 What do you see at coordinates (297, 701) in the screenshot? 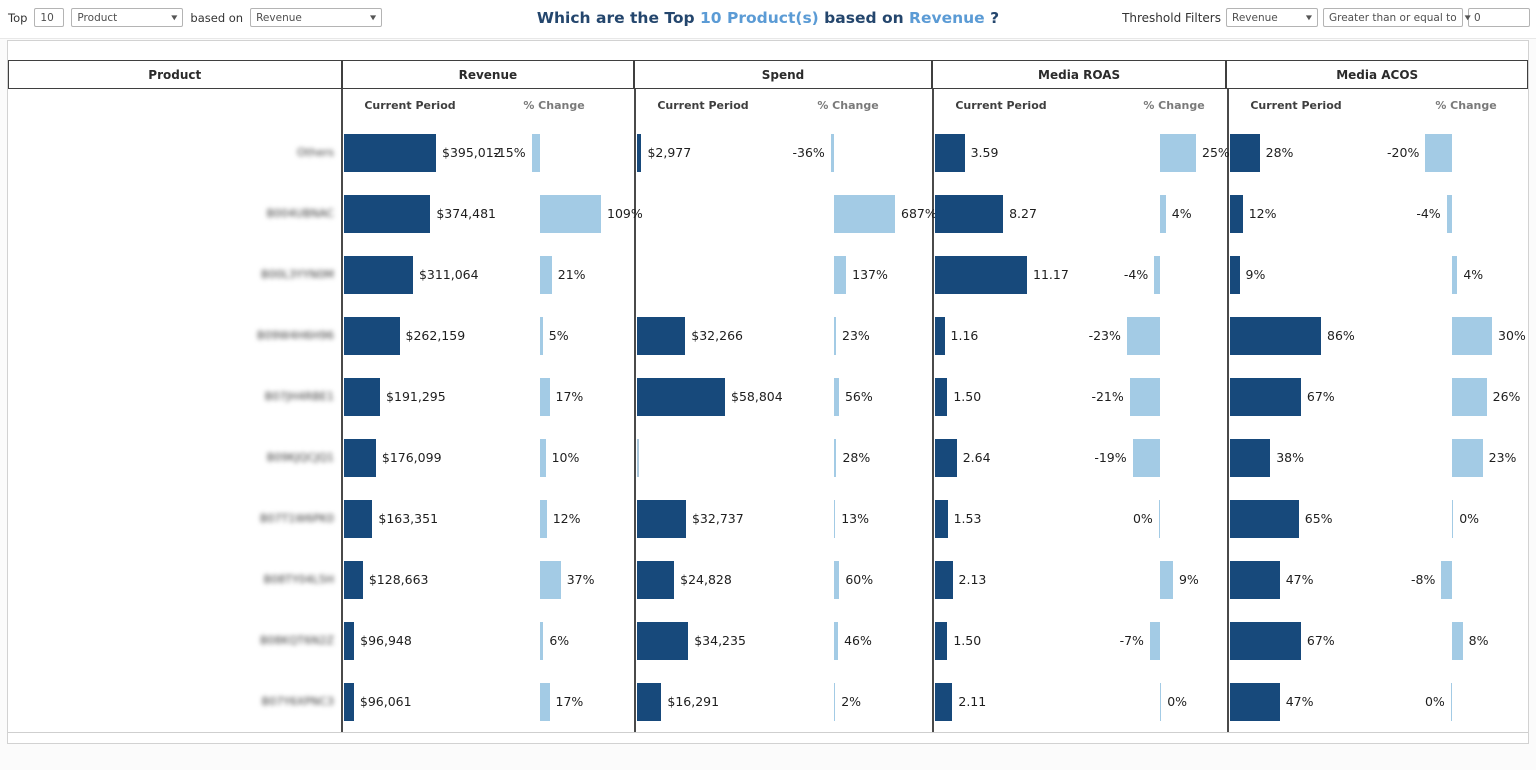
I see `product-label: B07Y6XPNC3` at bounding box center [297, 701].